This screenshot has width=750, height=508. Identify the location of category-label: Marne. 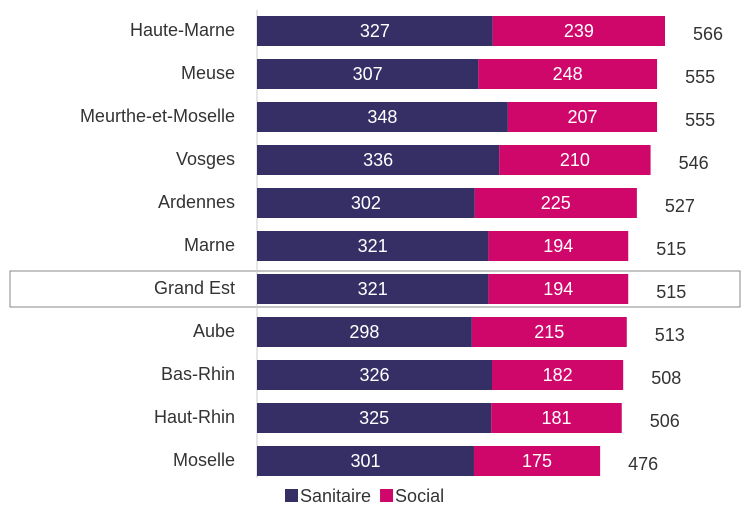
(209, 245).